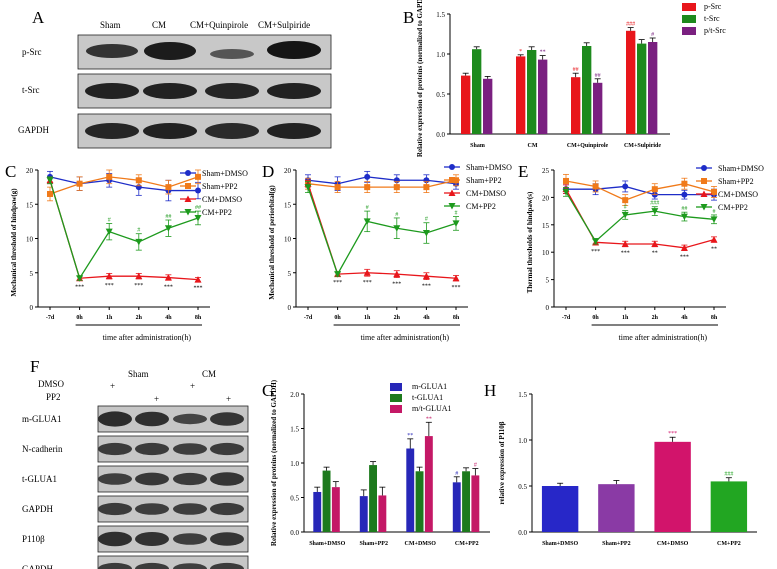  Describe the element at coordinates (488, 106) in the screenshot. I see `bar-p-t-src-sham` at that location.